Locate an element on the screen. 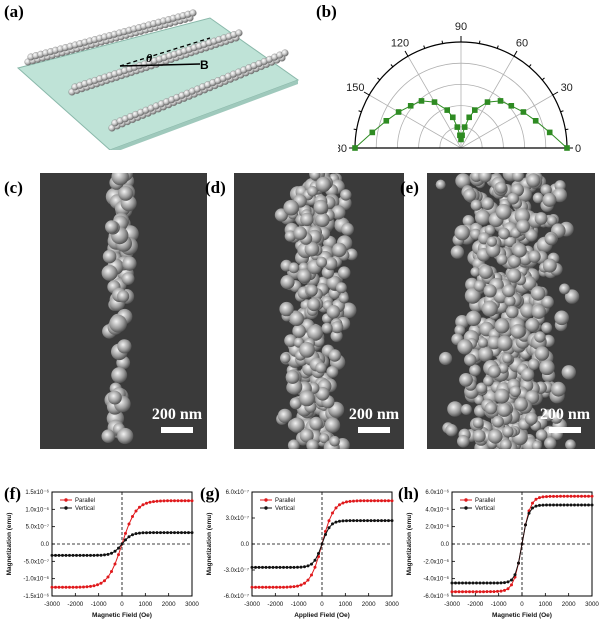  polar-grid-spoke is located at coordinates (415, 121).